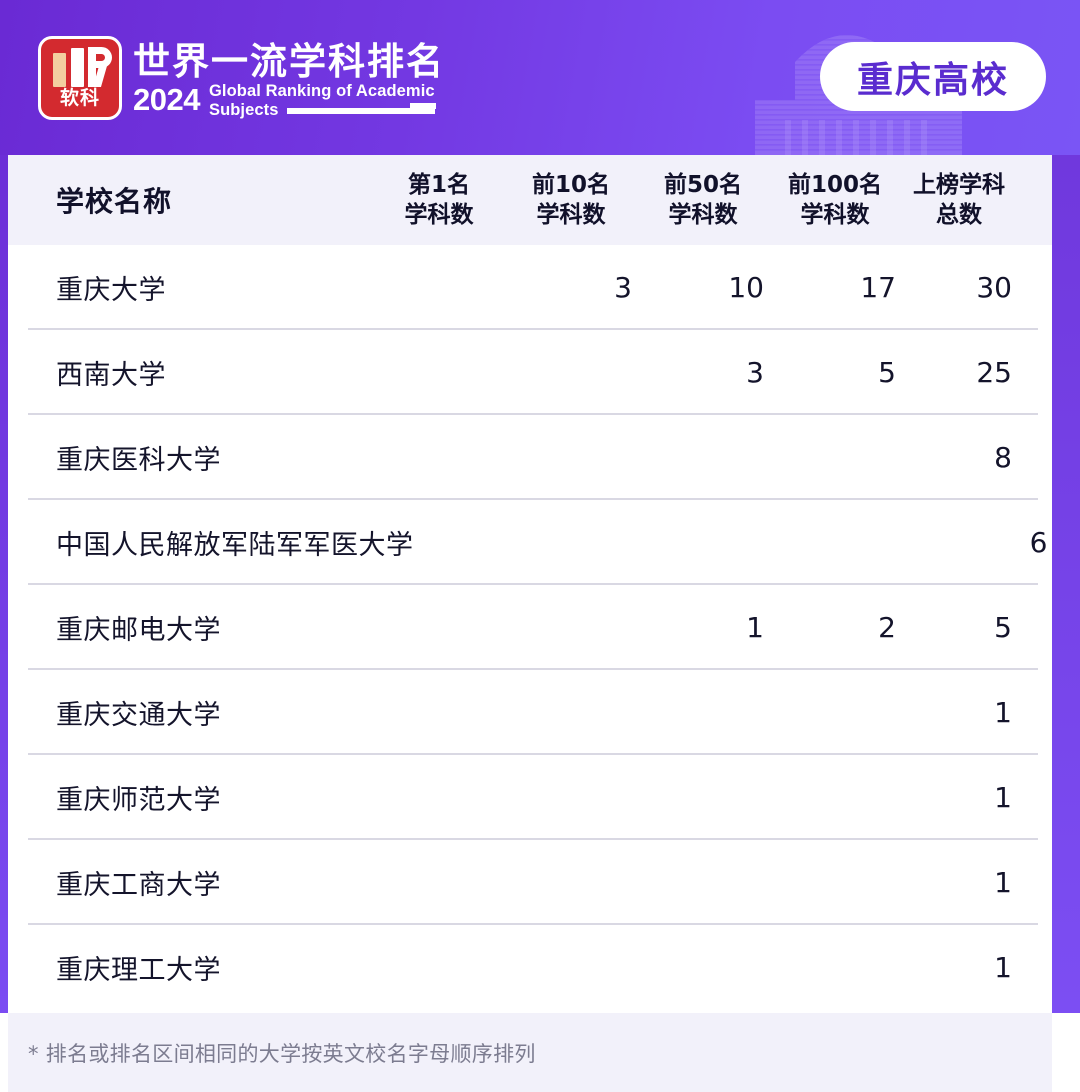 The image size is (1080, 1092). What do you see at coordinates (840, 372) in the screenshot?
I see `cell-top100: 5` at bounding box center [840, 372].